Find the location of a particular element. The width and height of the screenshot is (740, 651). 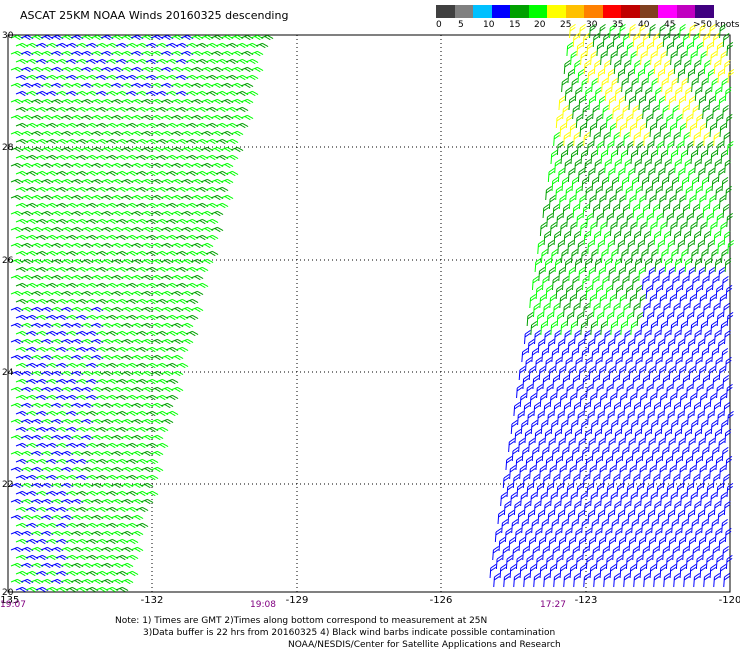

latitude-tick-label: 30 is located at coordinates (8, 36).